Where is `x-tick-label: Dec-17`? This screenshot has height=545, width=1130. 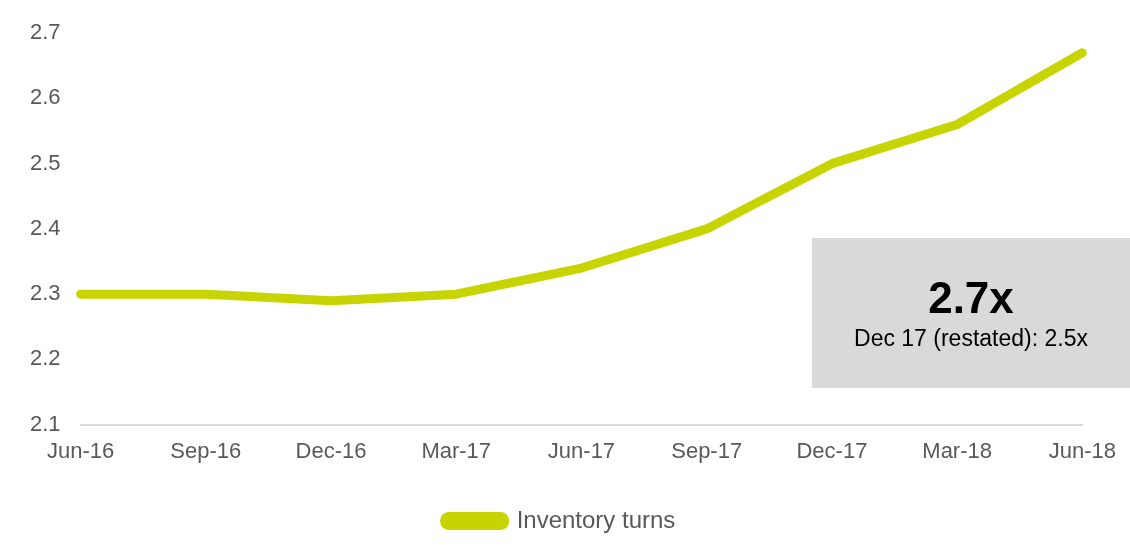 x-tick-label: Dec-17 is located at coordinates (832, 450).